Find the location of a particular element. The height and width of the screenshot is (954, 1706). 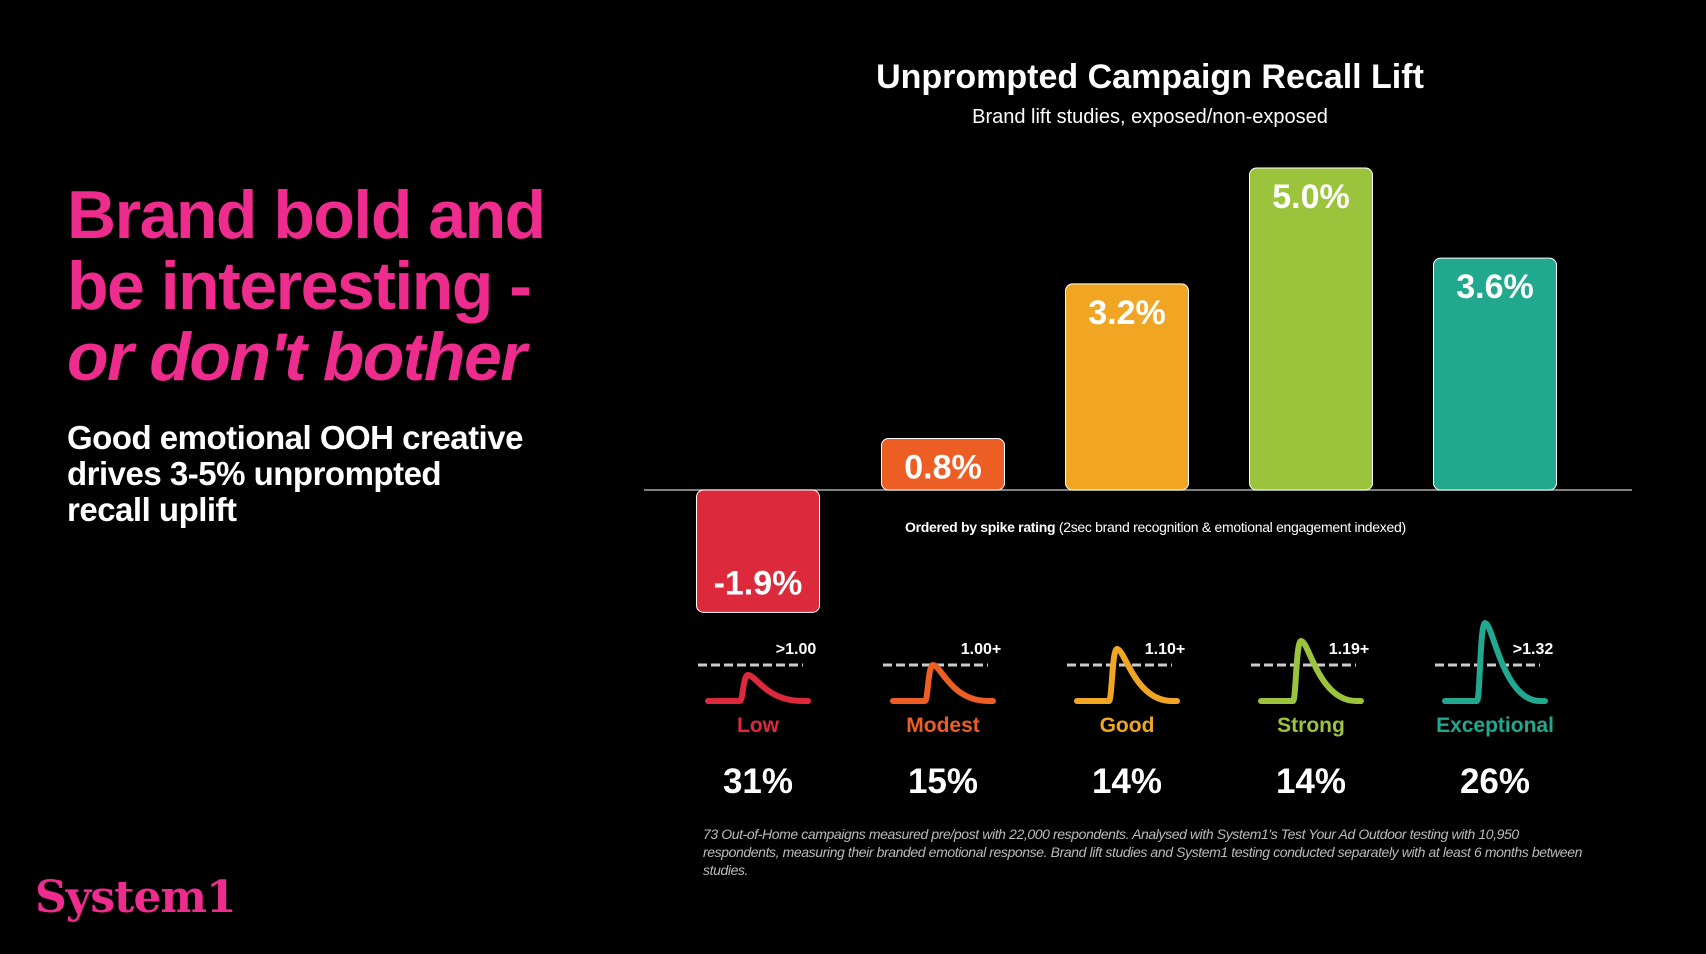

category-label: Strong is located at coordinates (1311, 725).